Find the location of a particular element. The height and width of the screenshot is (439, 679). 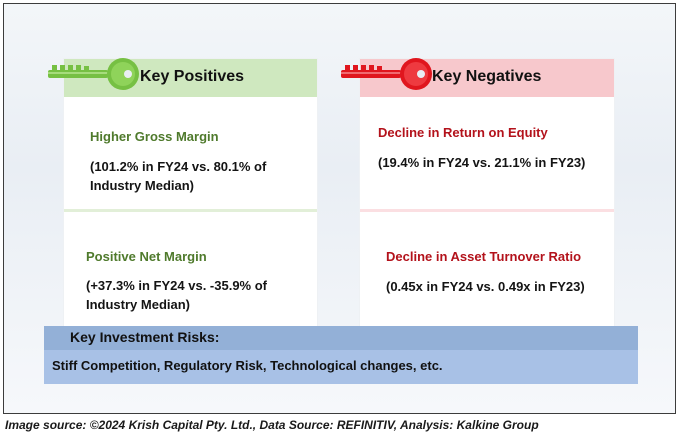

negative-item-desc-line: (0.45x in FY24 vs. 0.49x in FY23) is located at coordinates (485, 286).